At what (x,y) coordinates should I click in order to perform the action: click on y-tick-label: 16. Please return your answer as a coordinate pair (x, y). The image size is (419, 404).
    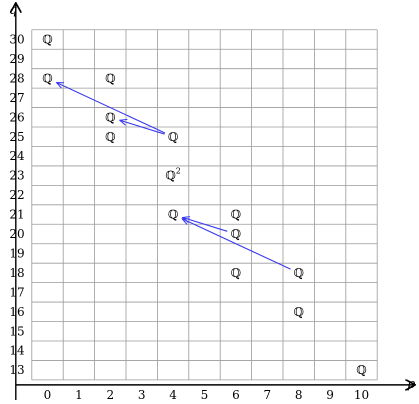
    Looking at the image, I should click on (16, 312).